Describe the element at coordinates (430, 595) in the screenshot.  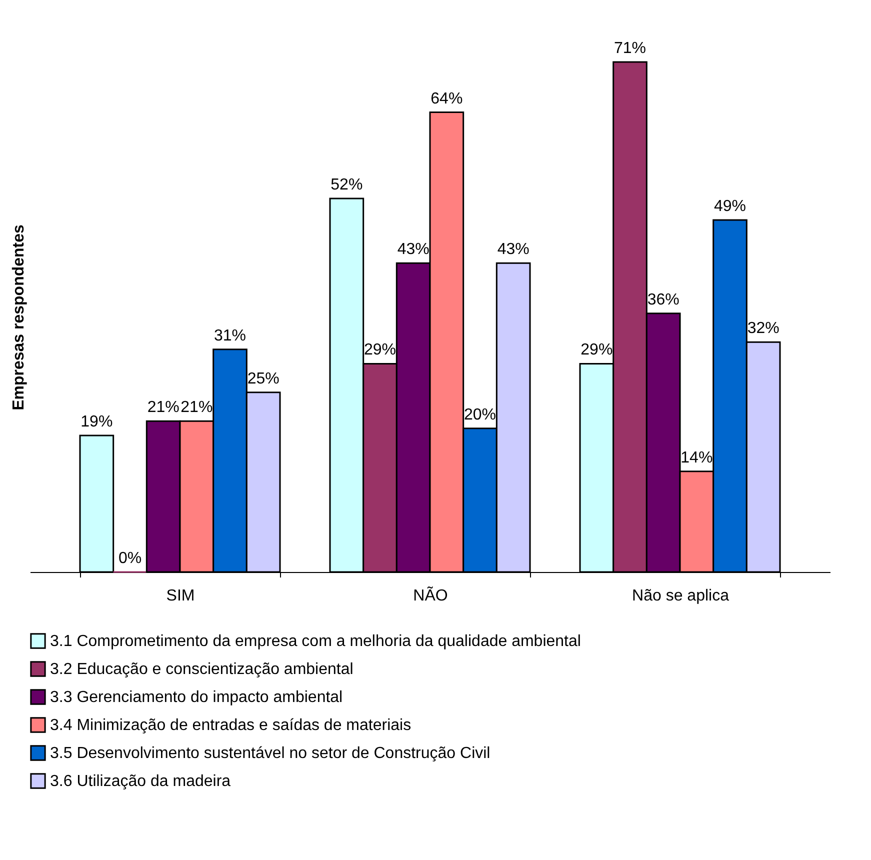
I see `x-tick-label: NÃO` at that location.